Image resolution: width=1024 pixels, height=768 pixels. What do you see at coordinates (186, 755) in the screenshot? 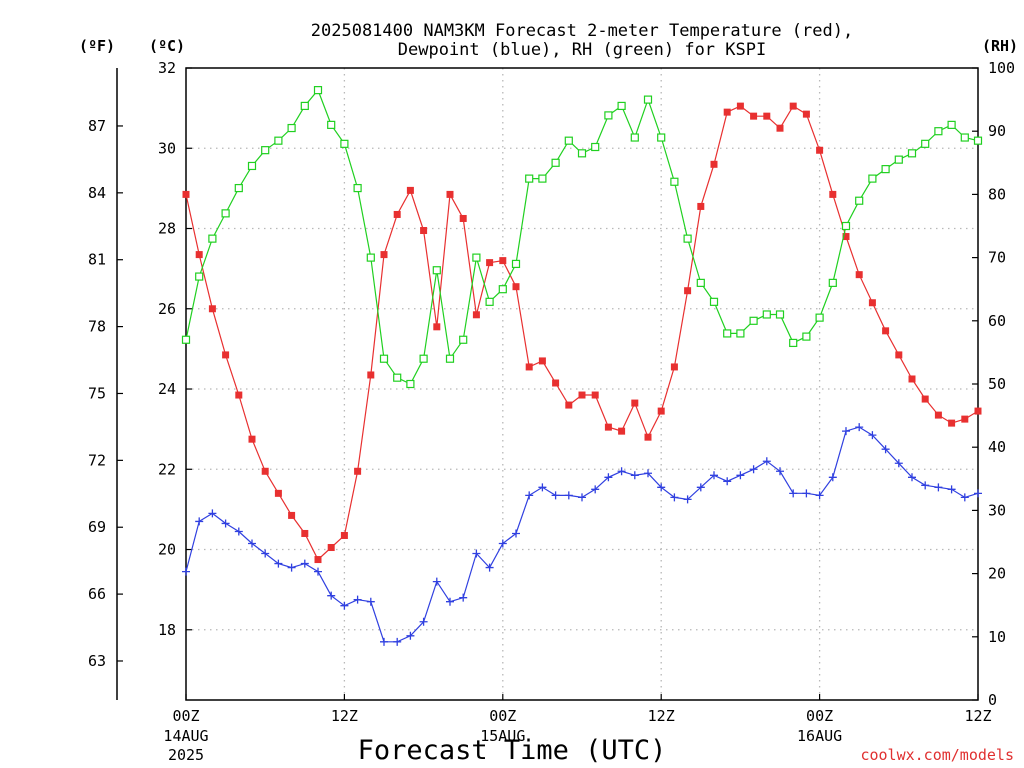
I see `x-tick-year-label: 2025` at bounding box center [186, 755].